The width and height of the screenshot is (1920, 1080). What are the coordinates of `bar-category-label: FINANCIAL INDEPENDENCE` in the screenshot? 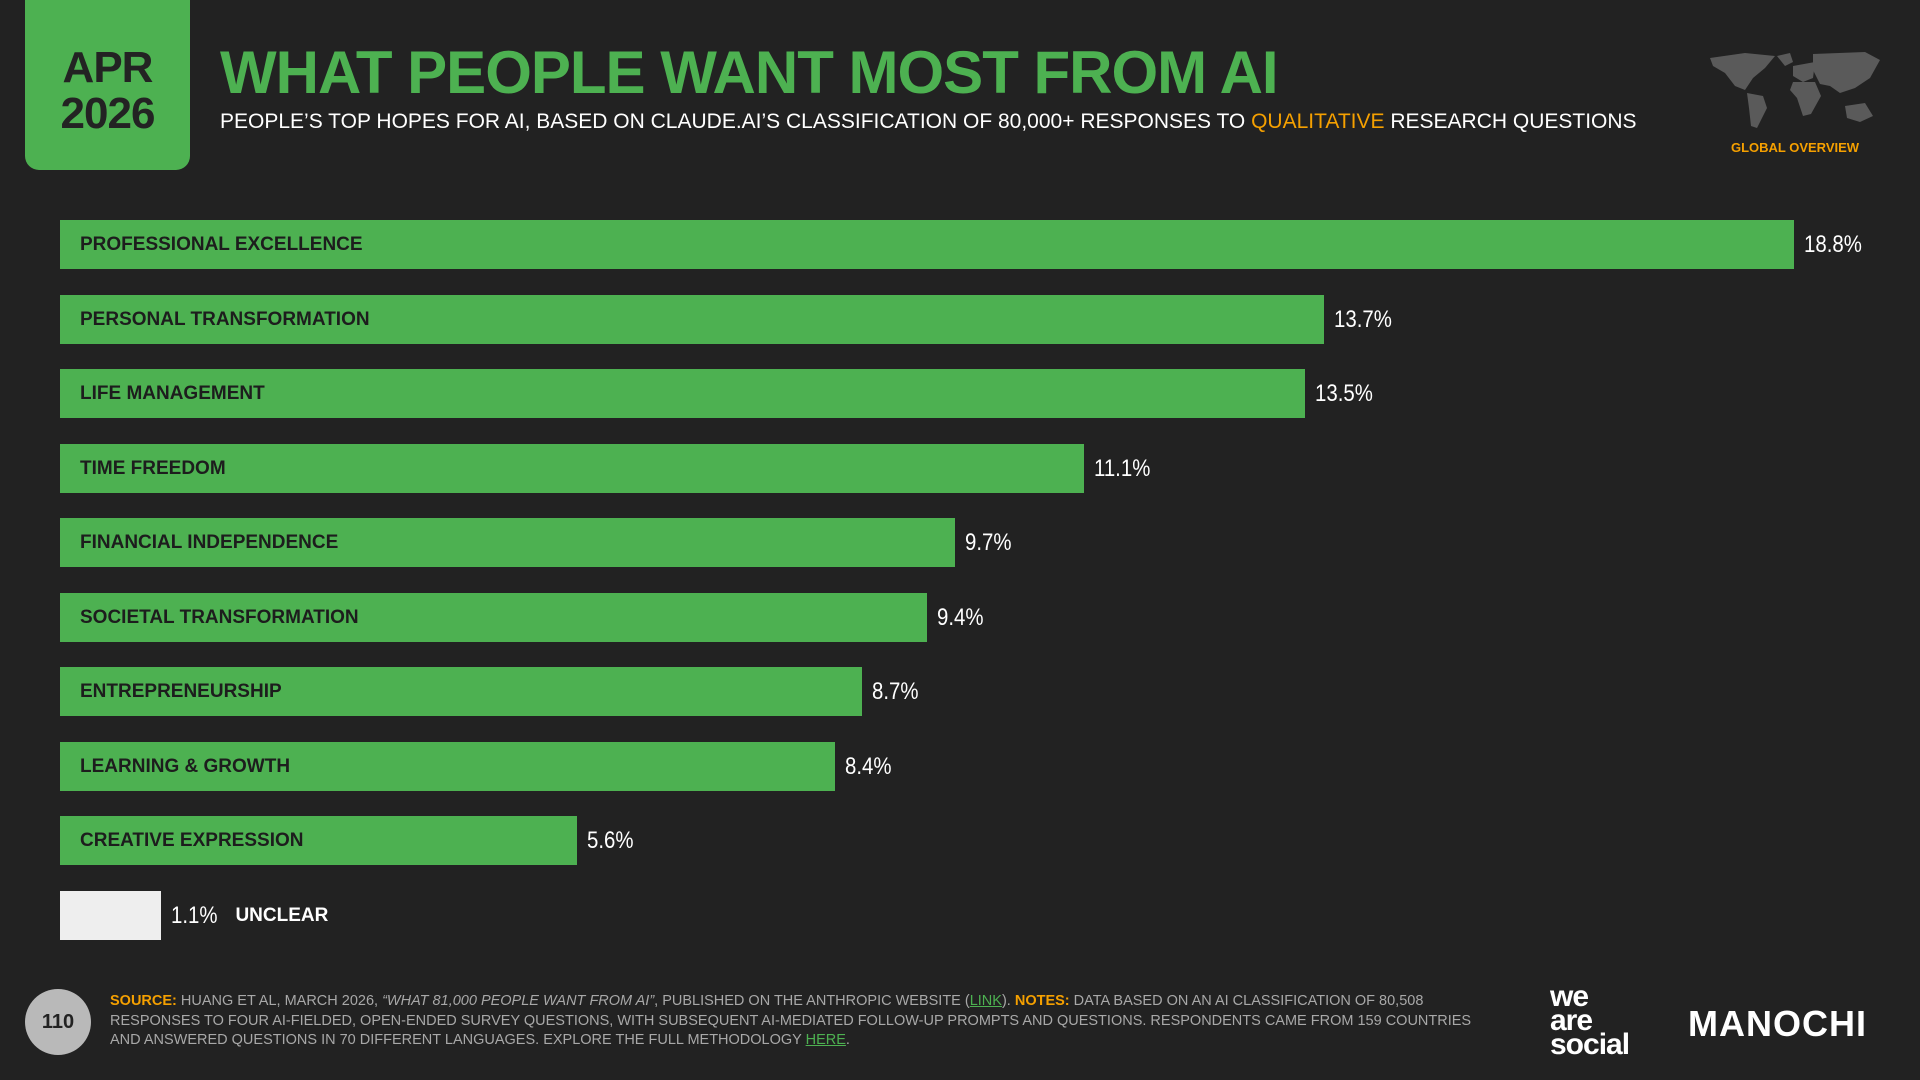 It's located at (209, 542).